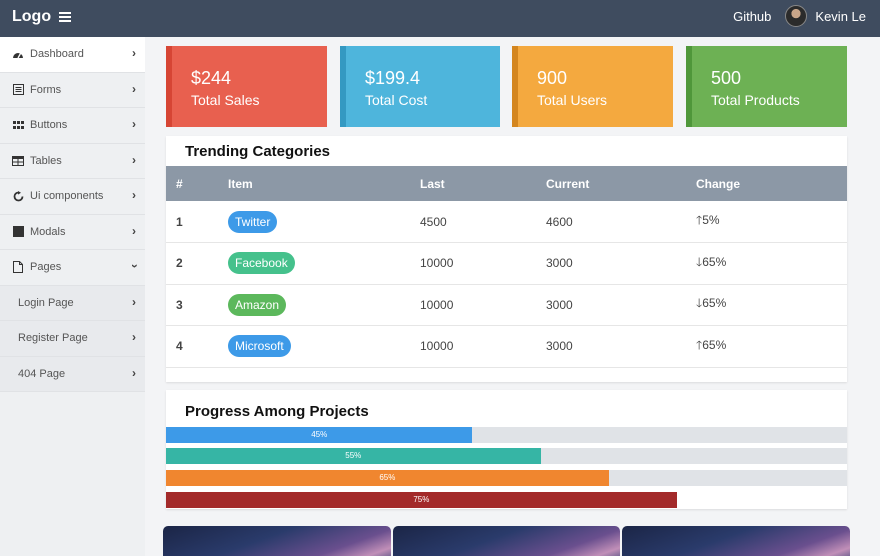 Image resolution: width=880 pixels, height=556 pixels. What do you see at coordinates (72, 268) in the screenshot?
I see `sidebar-item-pages: Pages ›` at bounding box center [72, 268].